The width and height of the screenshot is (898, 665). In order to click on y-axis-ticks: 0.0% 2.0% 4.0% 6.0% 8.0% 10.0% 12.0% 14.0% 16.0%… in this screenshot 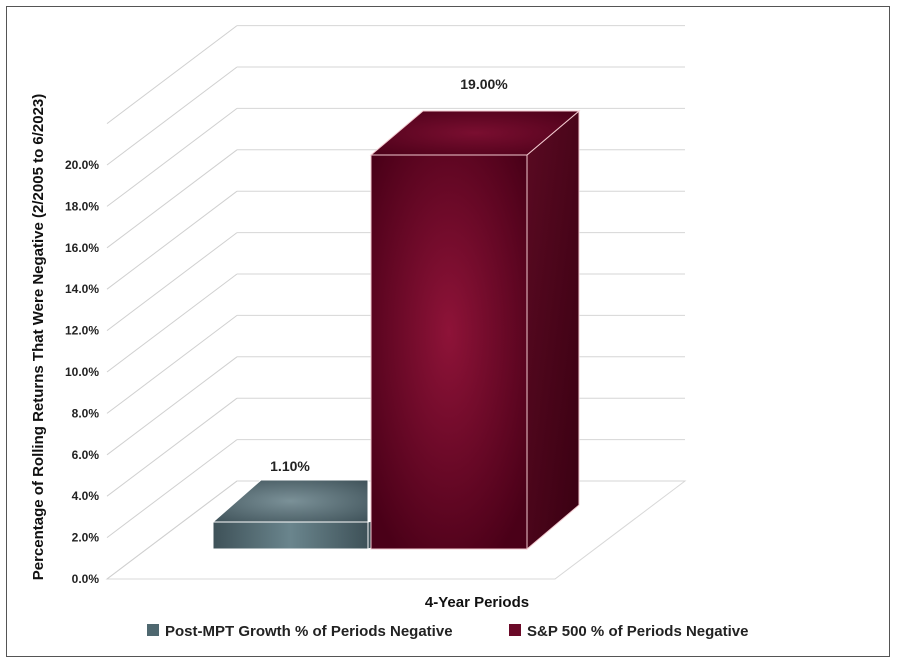, I will do `click(82, 372)`.